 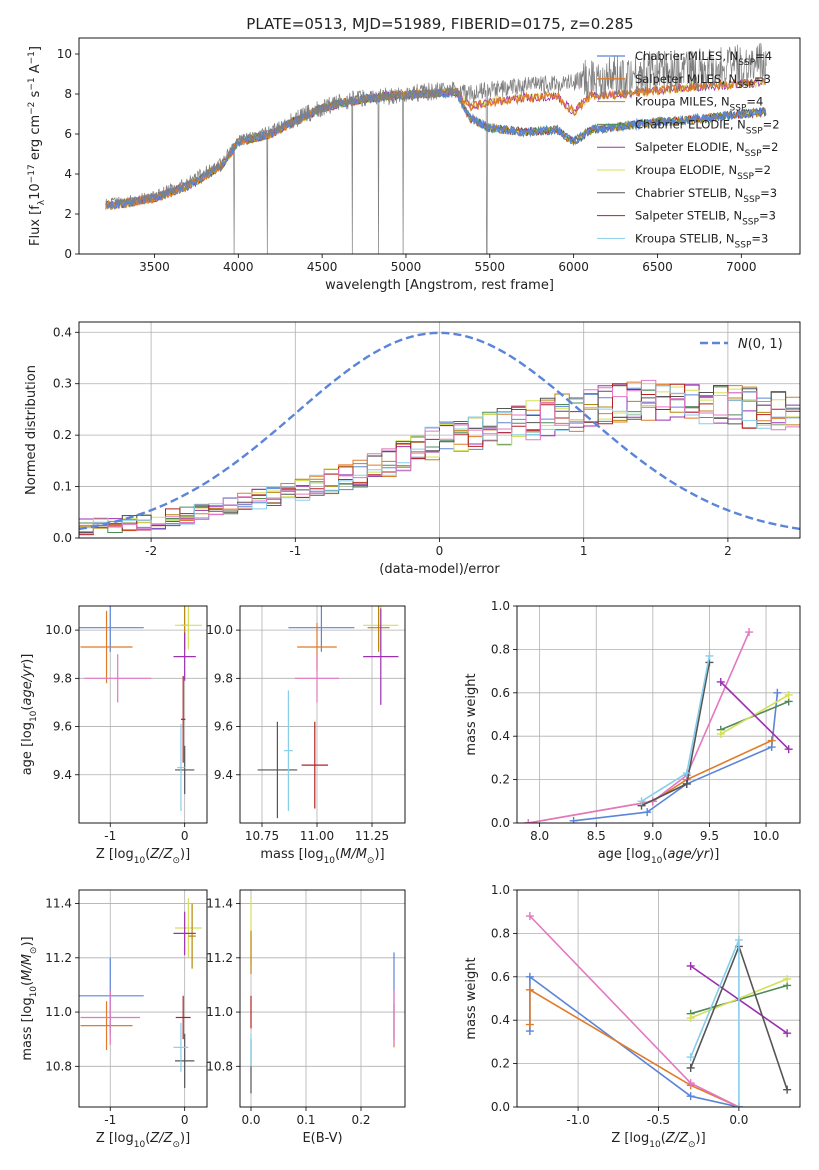 What do you see at coordinates (68, 254) in the screenshot?
I see `y-tick-label: 0` at bounding box center [68, 254].